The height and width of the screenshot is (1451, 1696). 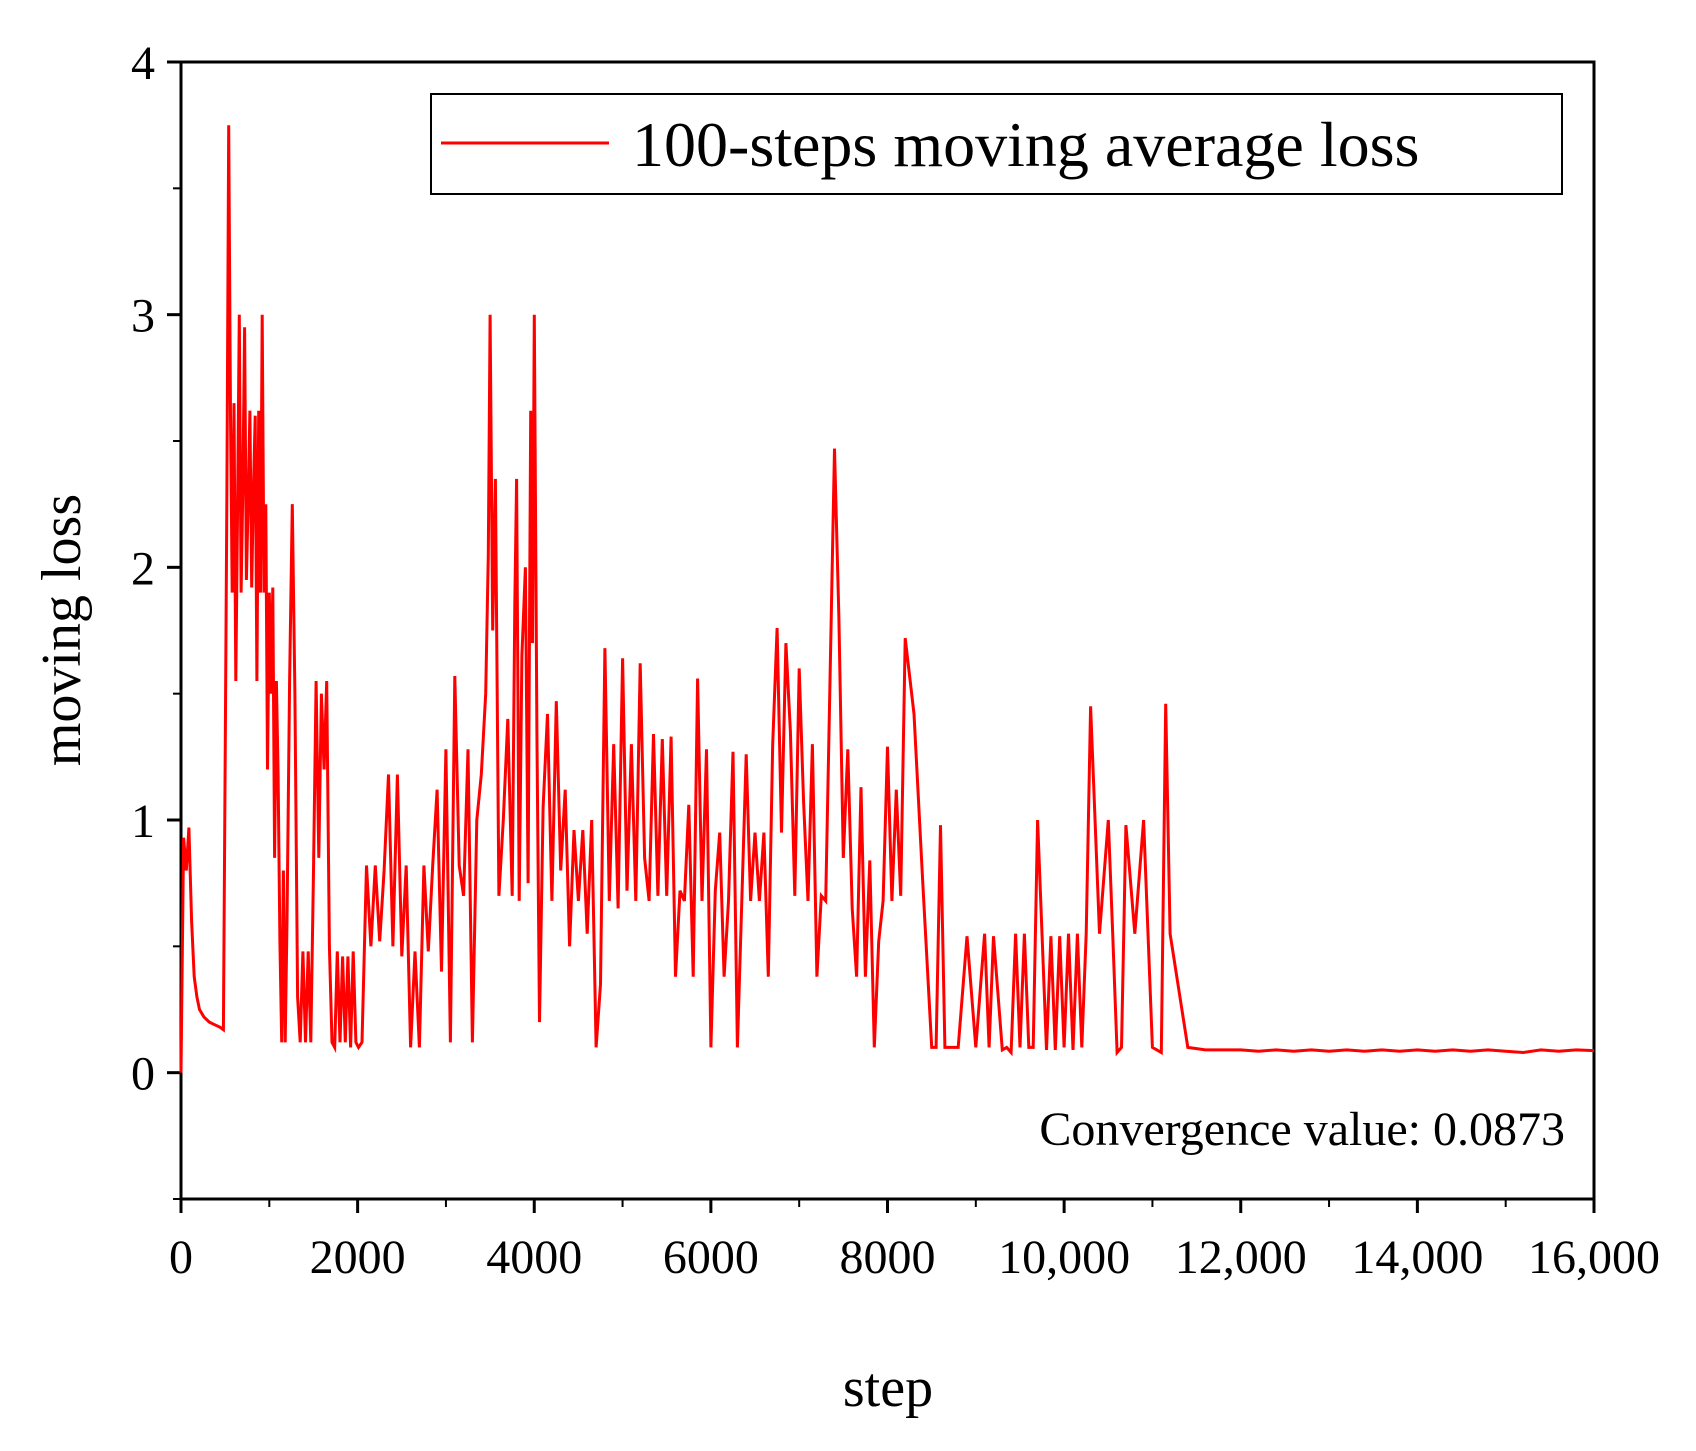 I want to click on y-tick-label: 1, so click(x=143, y=821).